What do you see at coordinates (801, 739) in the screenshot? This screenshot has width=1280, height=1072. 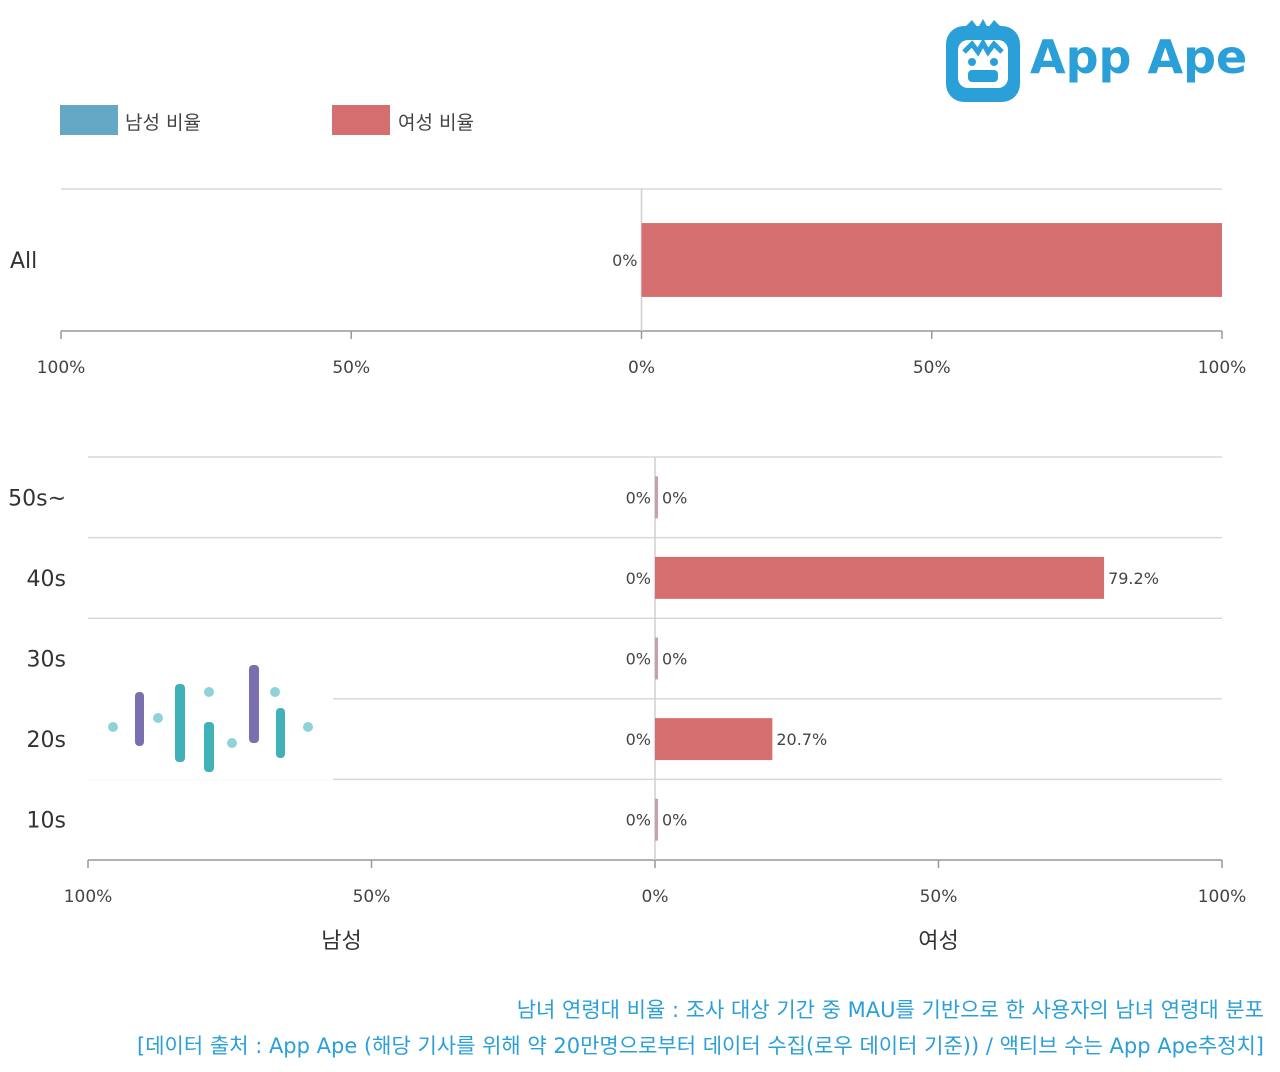 I see `female-data-label: 20.7%` at bounding box center [801, 739].